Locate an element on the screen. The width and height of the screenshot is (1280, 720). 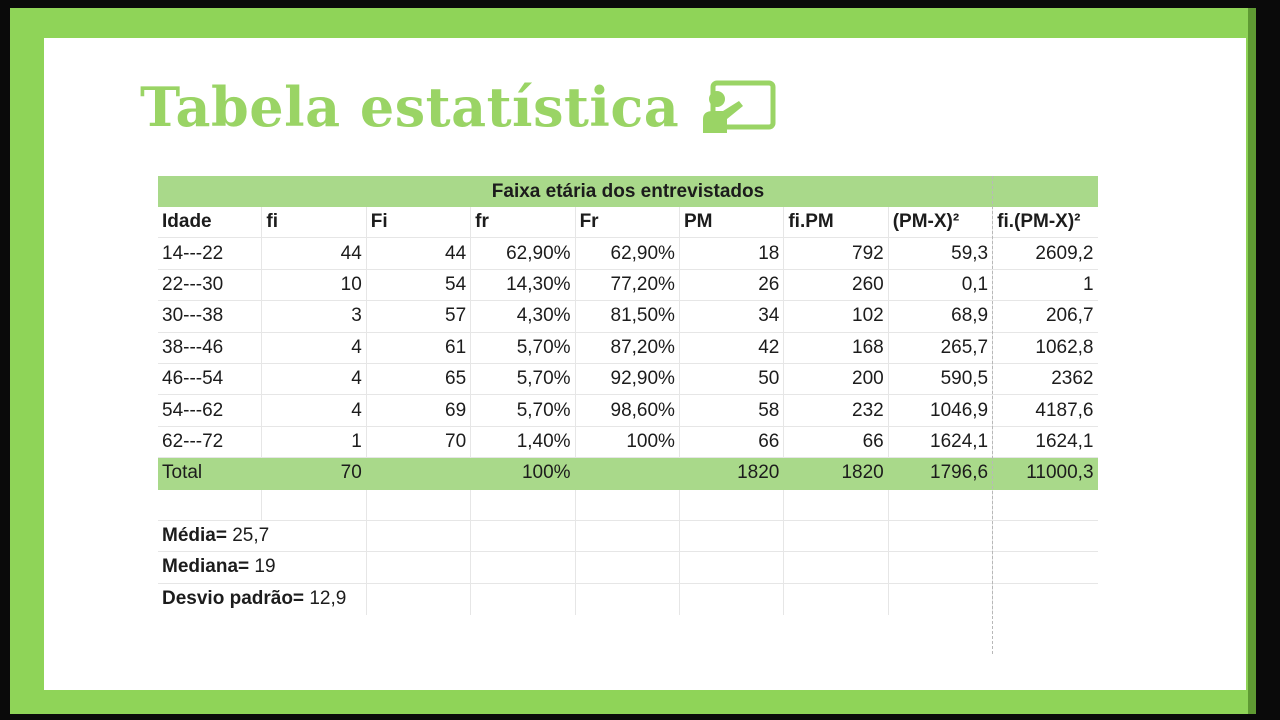
age-range-cell: 22---30 is located at coordinates (210, 285).